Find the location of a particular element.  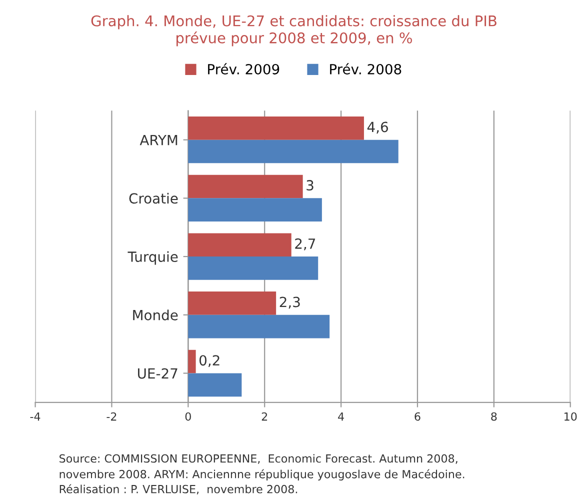

x-tick-label: -2 is located at coordinates (111, 416).